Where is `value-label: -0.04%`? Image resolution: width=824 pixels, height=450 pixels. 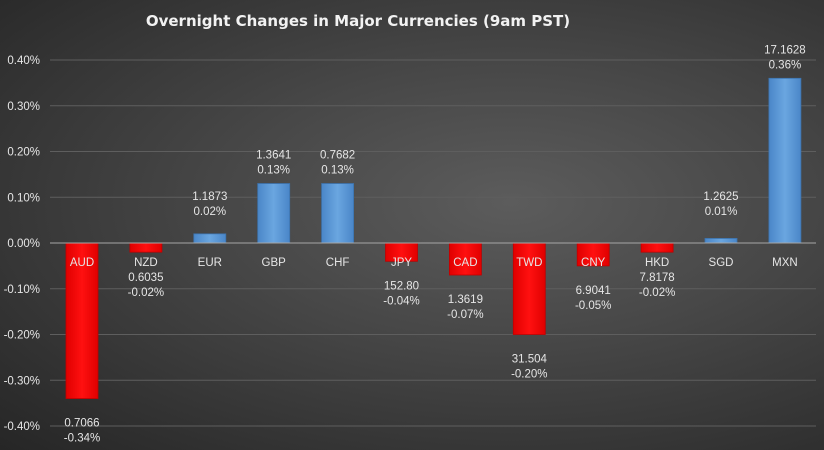 value-label: -0.04% is located at coordinates (401, 301).